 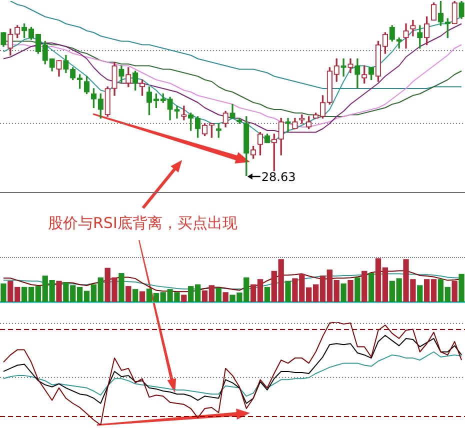 I want to click on annotation: 28.63, so click(x=278, y=177).